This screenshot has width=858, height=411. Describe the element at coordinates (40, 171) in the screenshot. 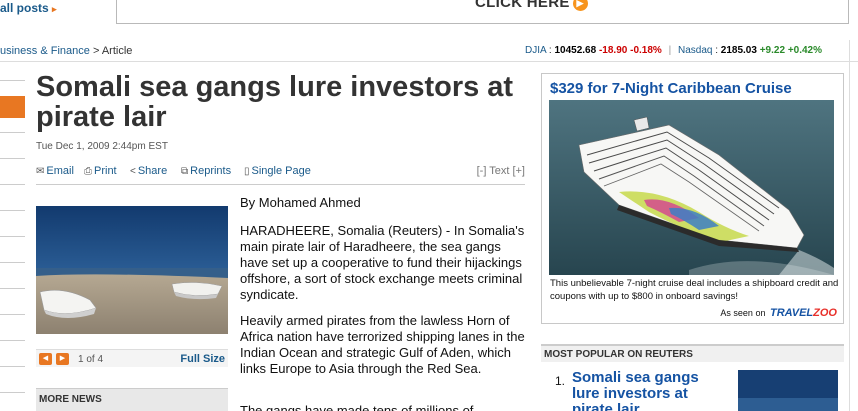

I see `envelope-icon: ✉` at that location.